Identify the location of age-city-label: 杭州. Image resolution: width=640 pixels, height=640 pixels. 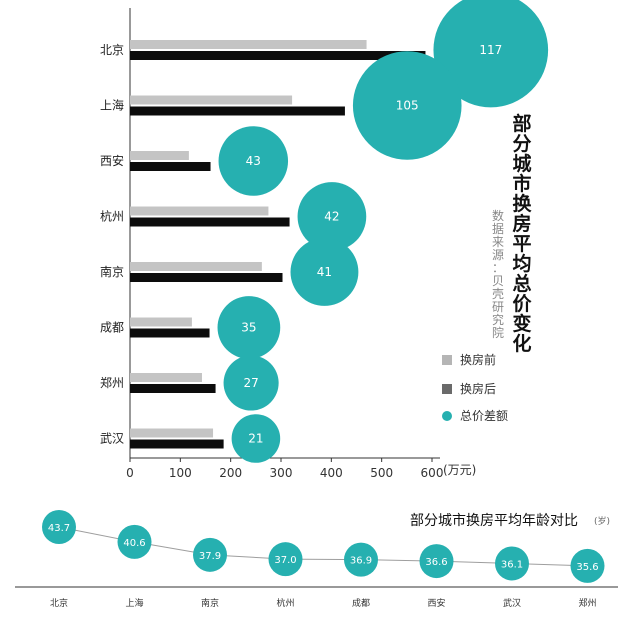
(285, 603).